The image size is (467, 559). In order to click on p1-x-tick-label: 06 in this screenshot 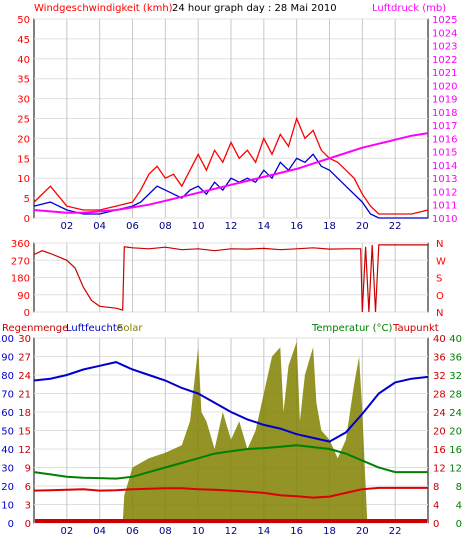, I will do `click(132, 226)`.